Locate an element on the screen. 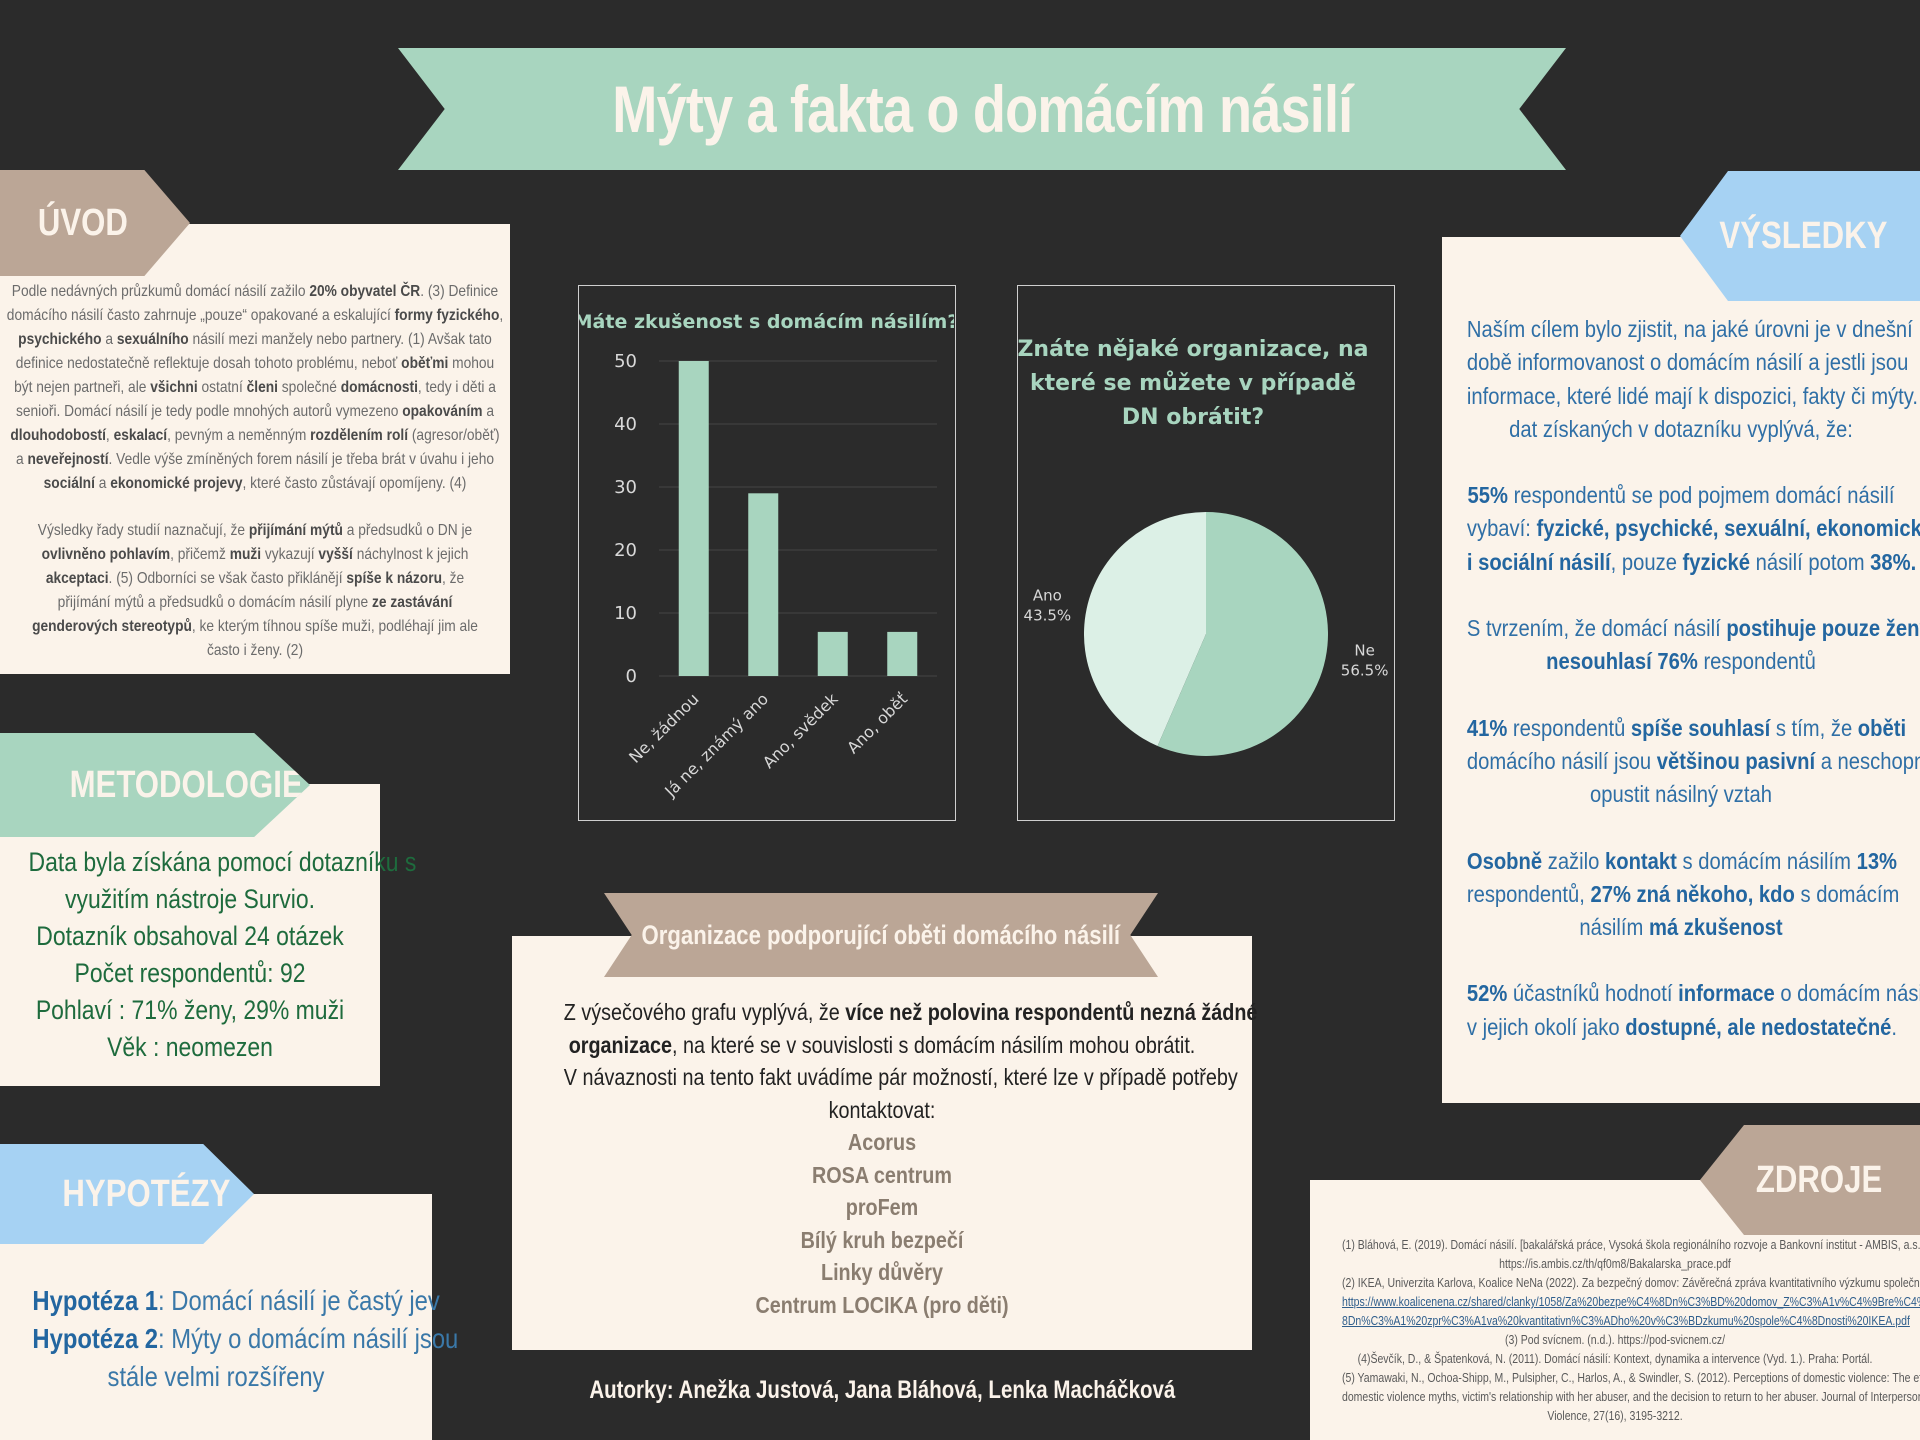  y-tick-label: 0 is located at coordinates (631, 676).